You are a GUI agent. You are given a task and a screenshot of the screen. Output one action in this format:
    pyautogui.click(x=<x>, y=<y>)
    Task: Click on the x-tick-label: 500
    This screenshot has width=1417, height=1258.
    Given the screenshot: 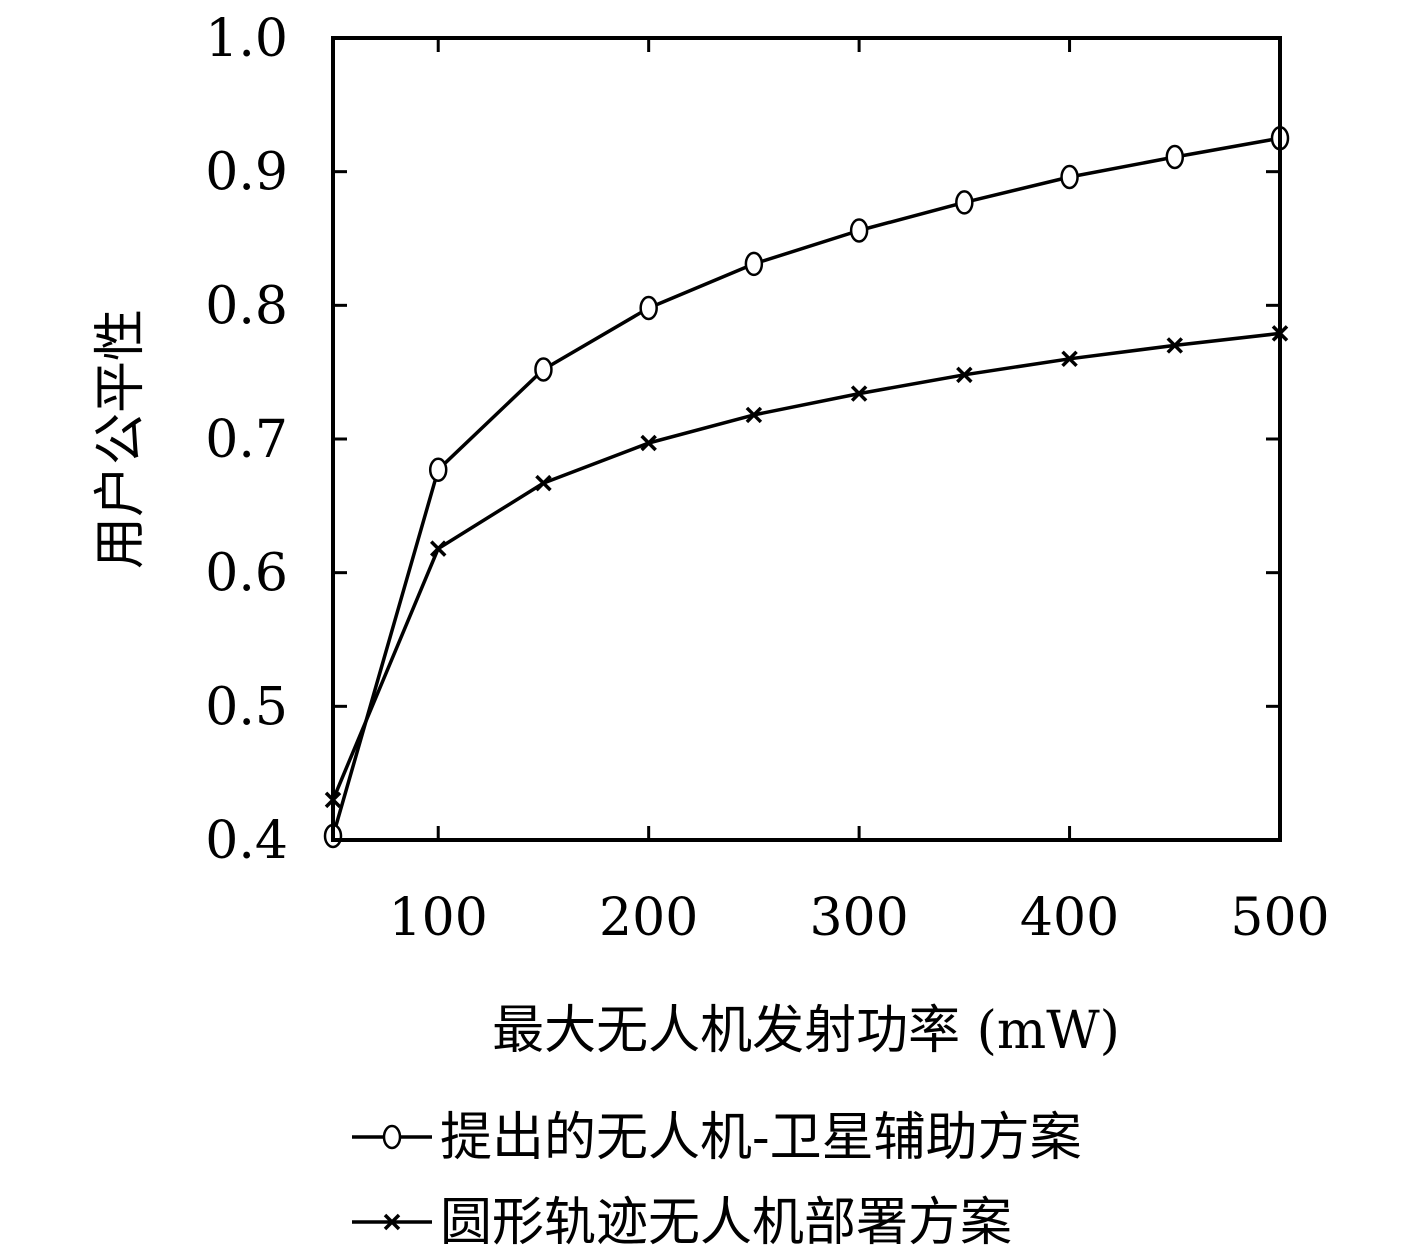 What is the action you would take?
    pyautogui.click(x=1279, y=918)
    